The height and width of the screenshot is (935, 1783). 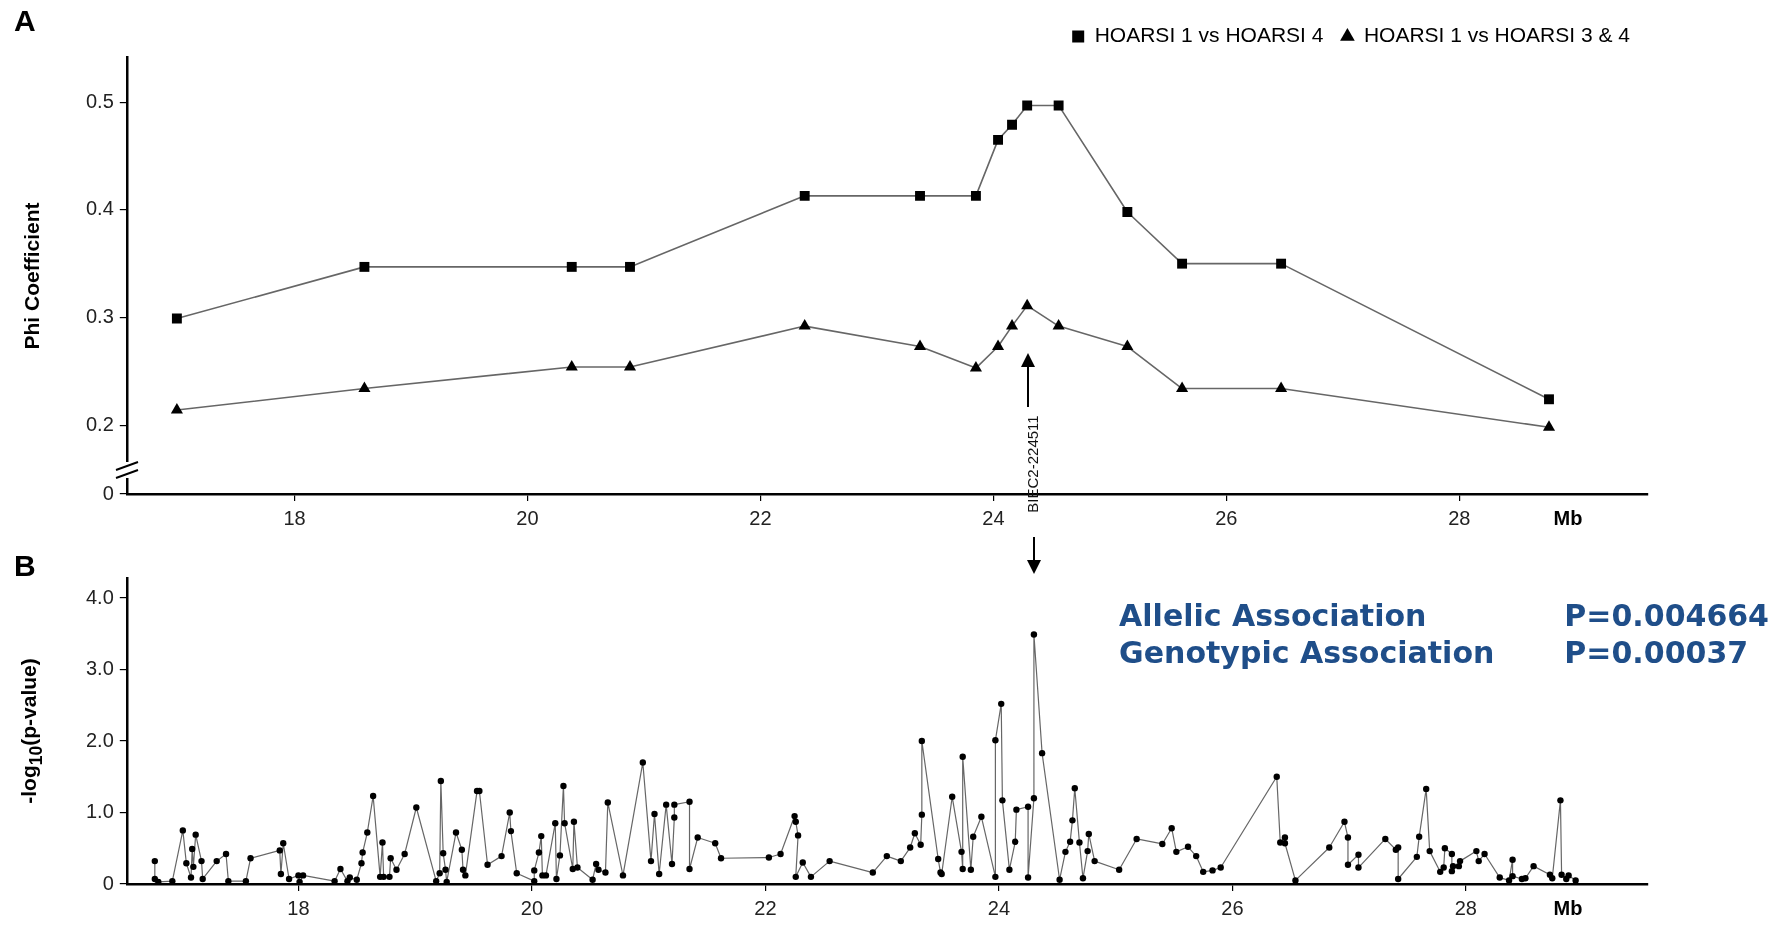 What do you see at coordinates (25, 21) in the screenshot?
I see `chart-title: A` at bounding box center [25, 21].